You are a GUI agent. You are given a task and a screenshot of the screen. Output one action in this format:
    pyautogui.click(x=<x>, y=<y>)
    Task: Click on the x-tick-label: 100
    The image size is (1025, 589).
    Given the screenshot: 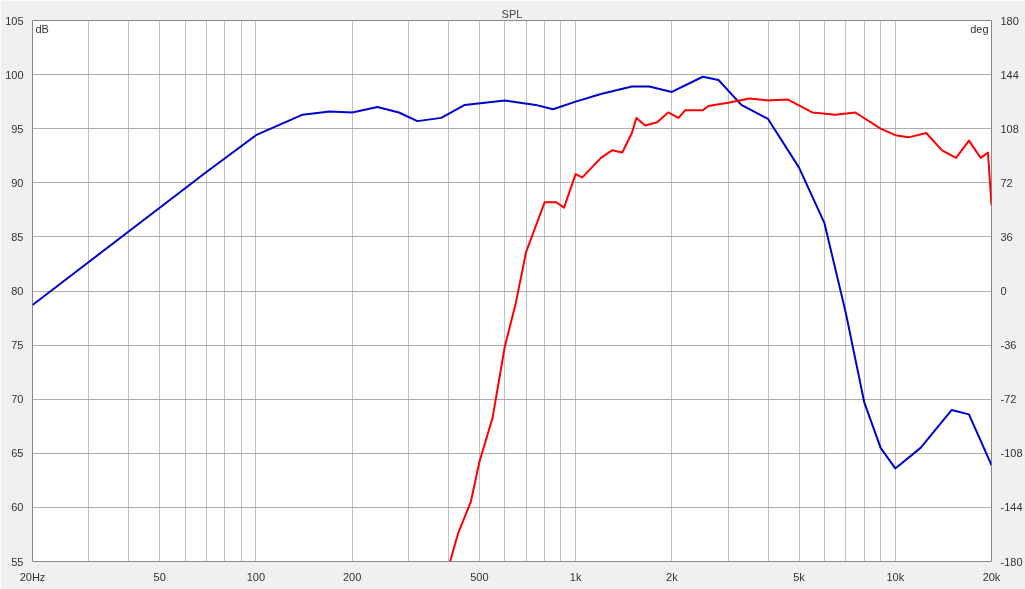 What is the action you would take?
    pyautogui.click(x=256, y=576)
    